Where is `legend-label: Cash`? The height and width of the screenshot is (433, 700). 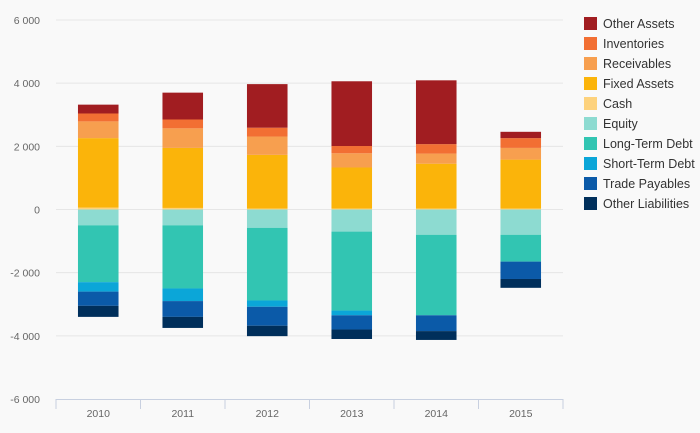 legend-label: Cash is located at coordinates (617, 104).